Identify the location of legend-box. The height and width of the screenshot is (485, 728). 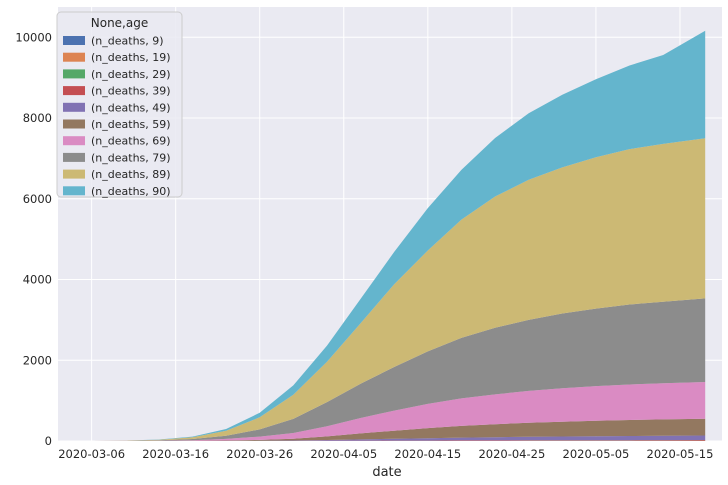
(119, 104).